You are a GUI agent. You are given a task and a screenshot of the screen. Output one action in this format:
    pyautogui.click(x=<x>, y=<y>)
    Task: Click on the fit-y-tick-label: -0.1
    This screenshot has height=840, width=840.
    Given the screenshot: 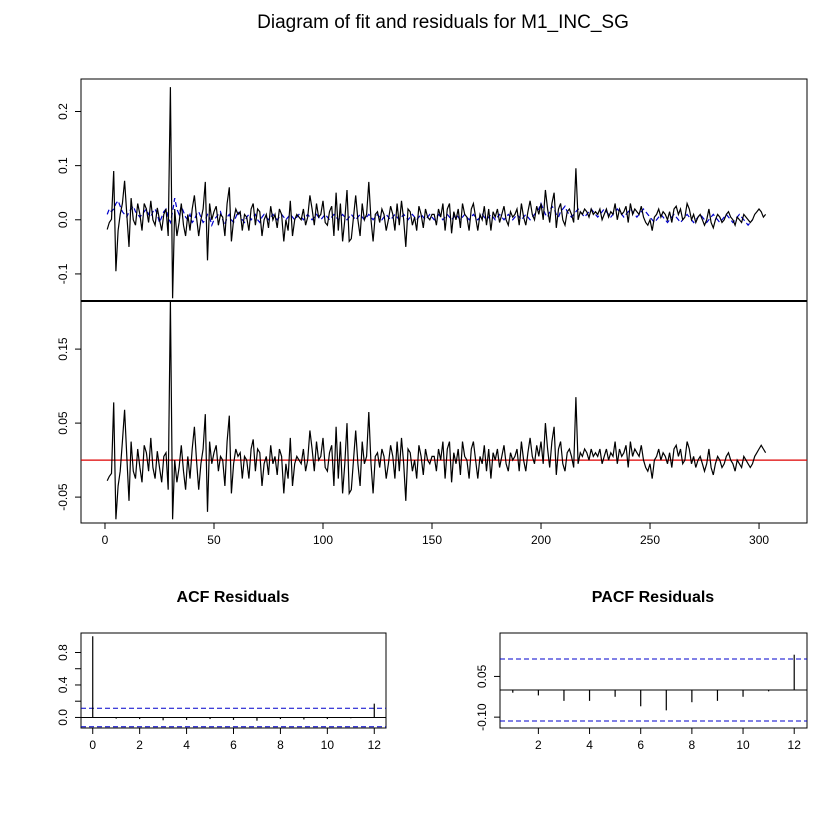 What is the action you would take?
    pyautogui.click(x=63, y=273)
    